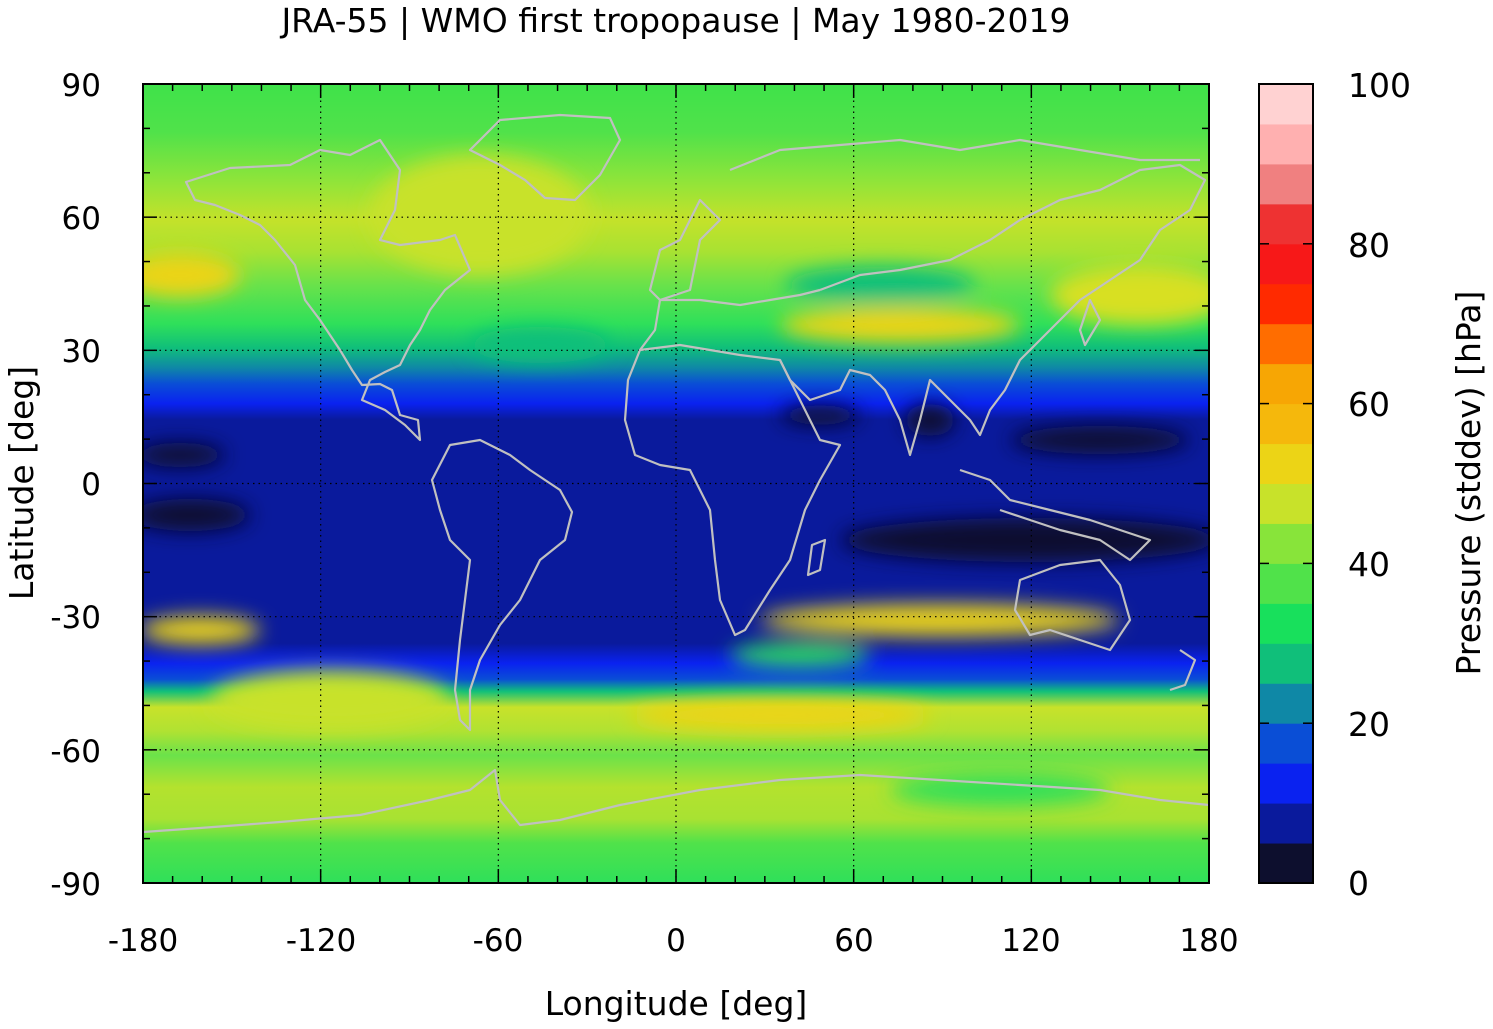 This screenshot has height=1029, width=1493. What do you see at coordinates (502, 585) in the screenshot?
I see `coast-south-america` at bounding box center [502, 585].